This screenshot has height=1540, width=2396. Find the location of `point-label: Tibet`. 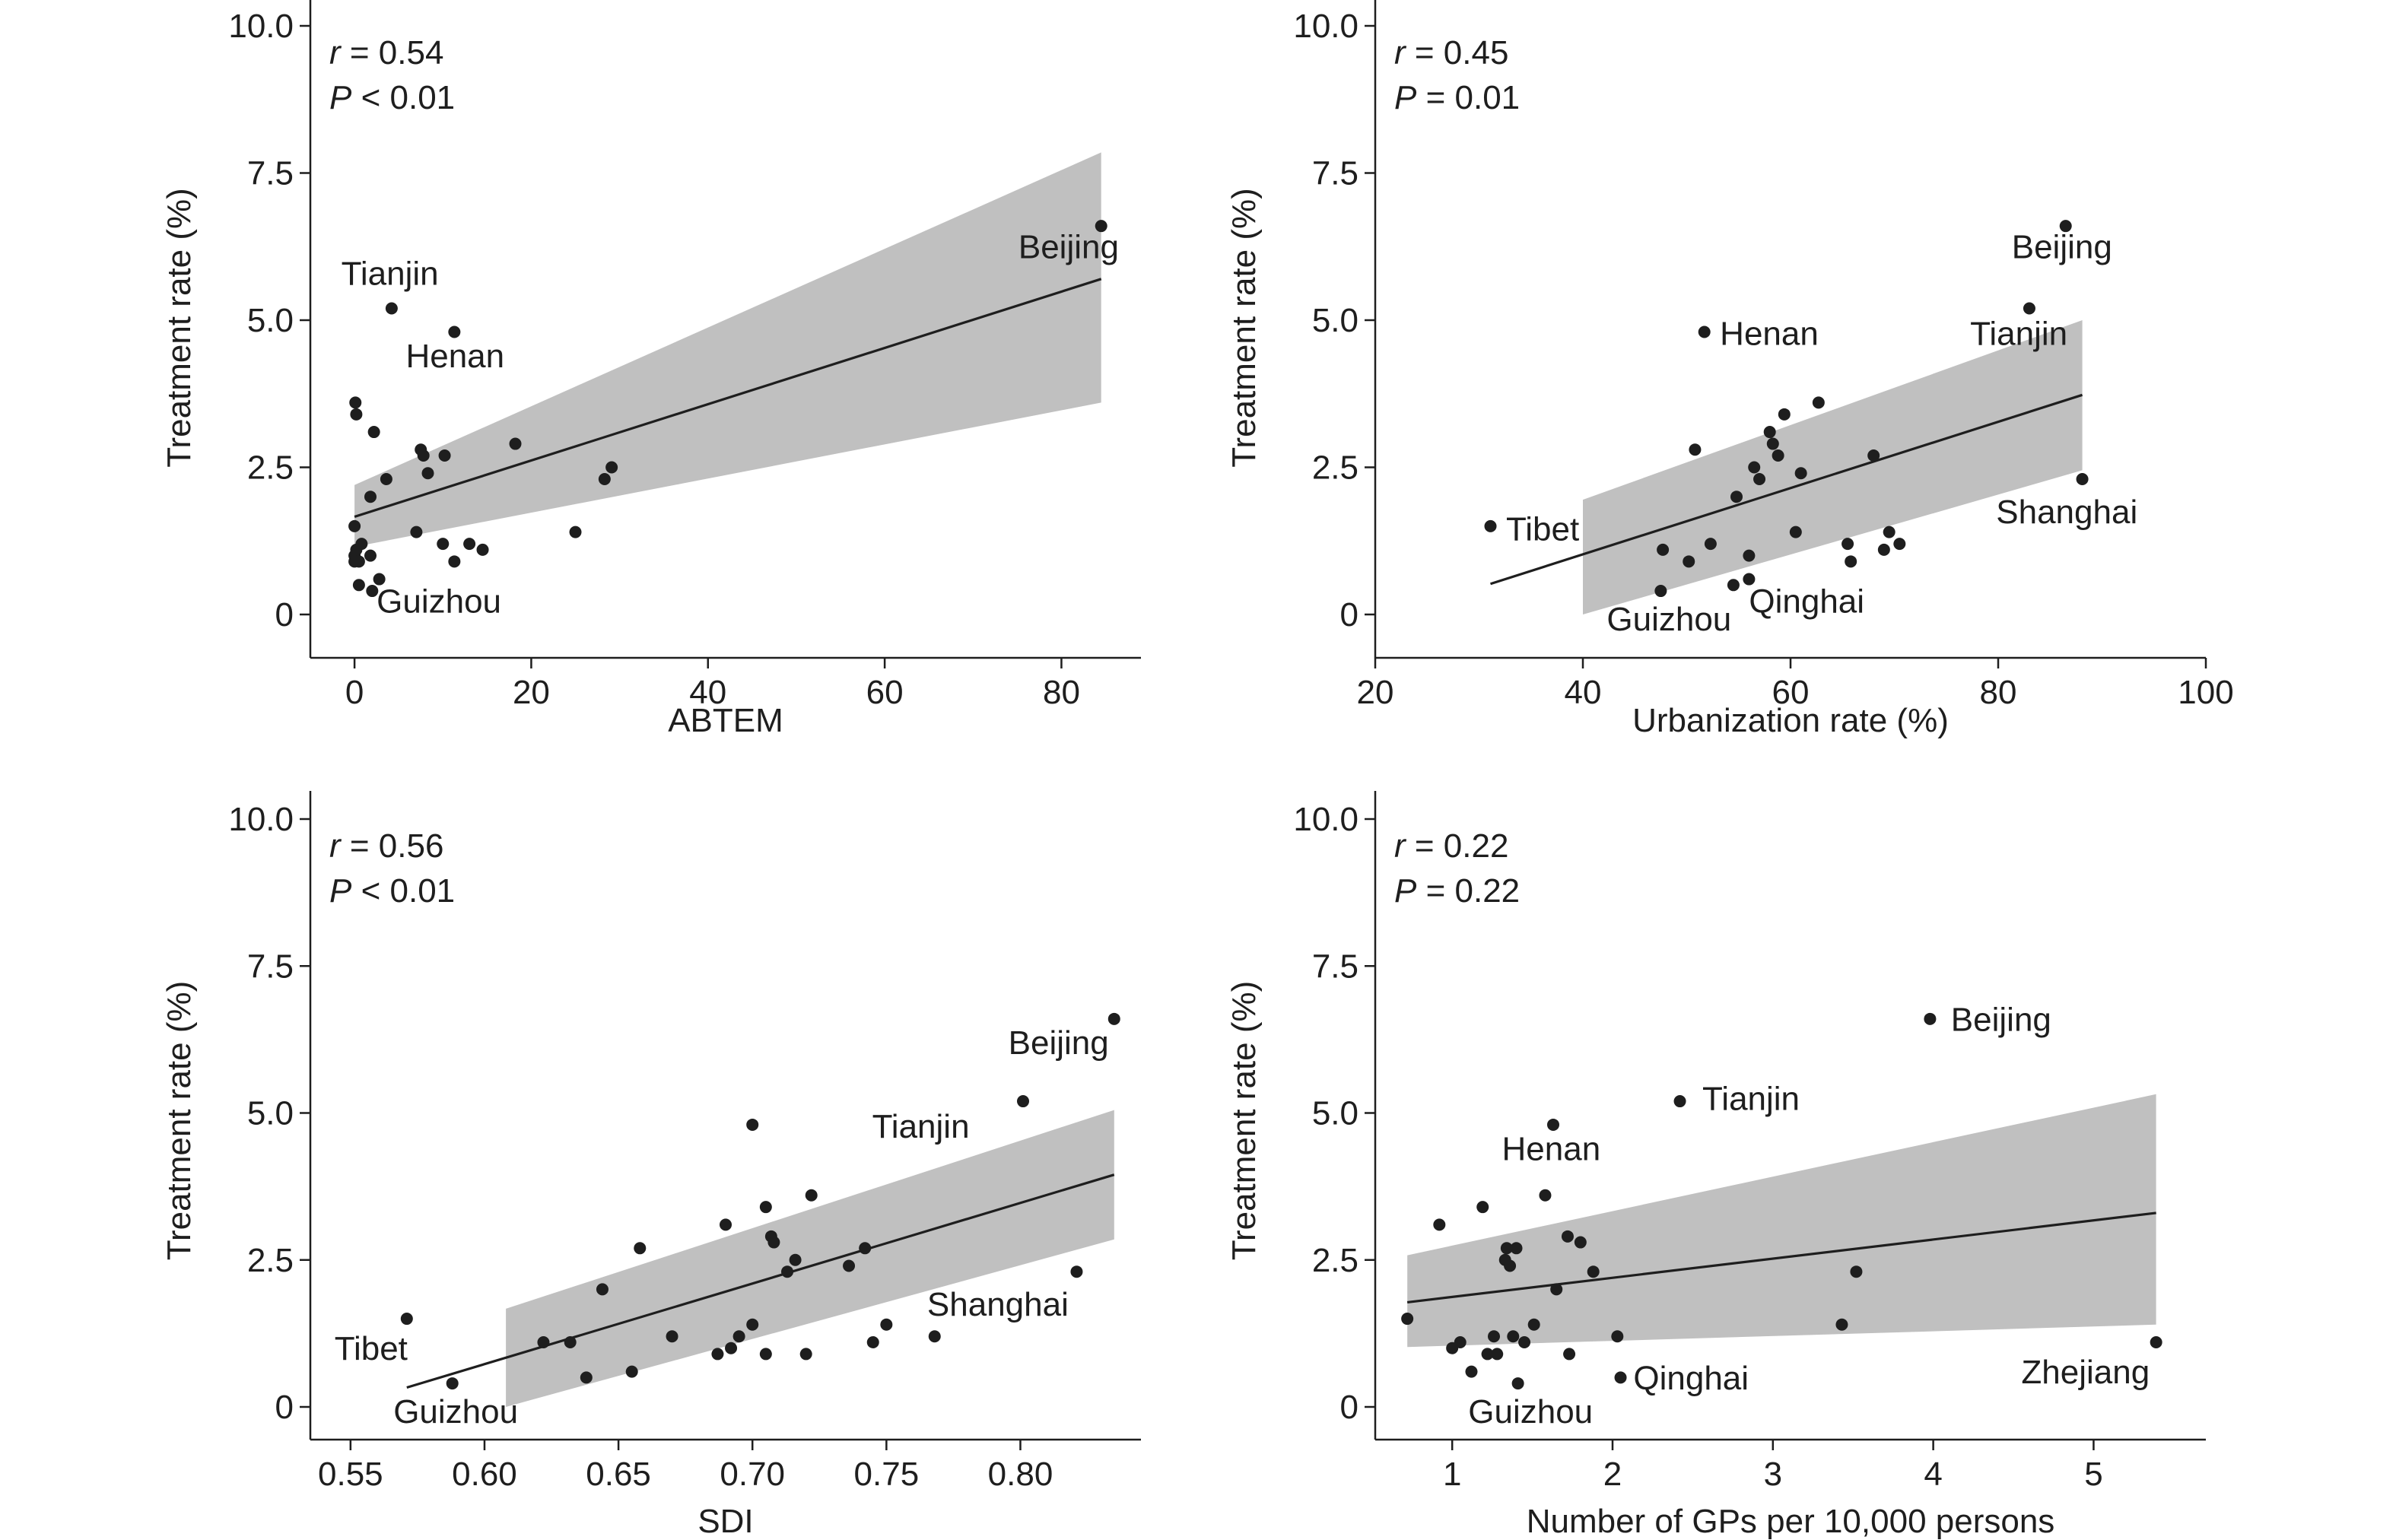

point-label: Tibet is located at coordinates (372, 1348).